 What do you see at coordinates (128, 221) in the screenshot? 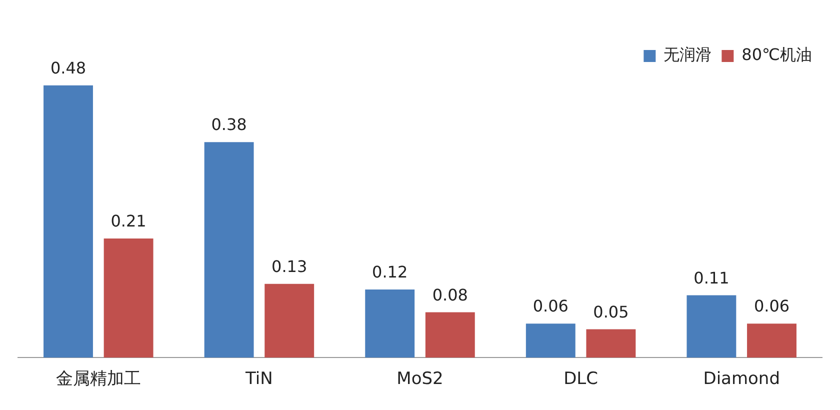
I see `data-label: 0.21` at bounding box center [128, 221].